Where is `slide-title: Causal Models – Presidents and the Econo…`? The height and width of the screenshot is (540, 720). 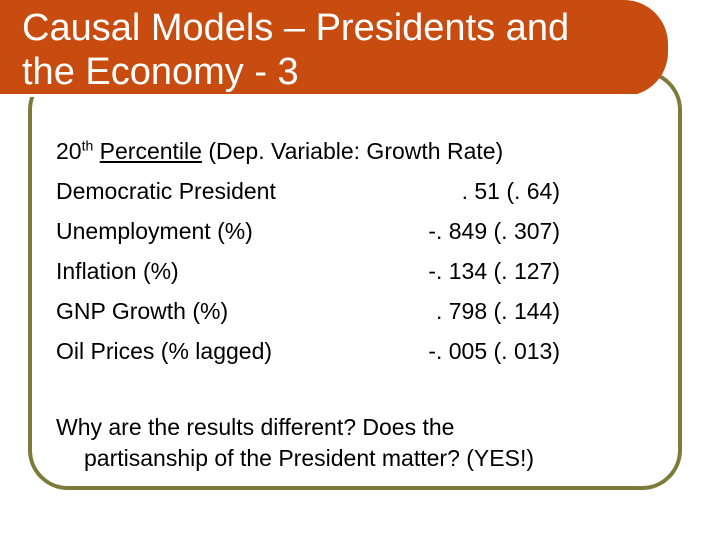 slide-title: Causal Models – Presidents and the Econo… is located at coordinates (342, 50).